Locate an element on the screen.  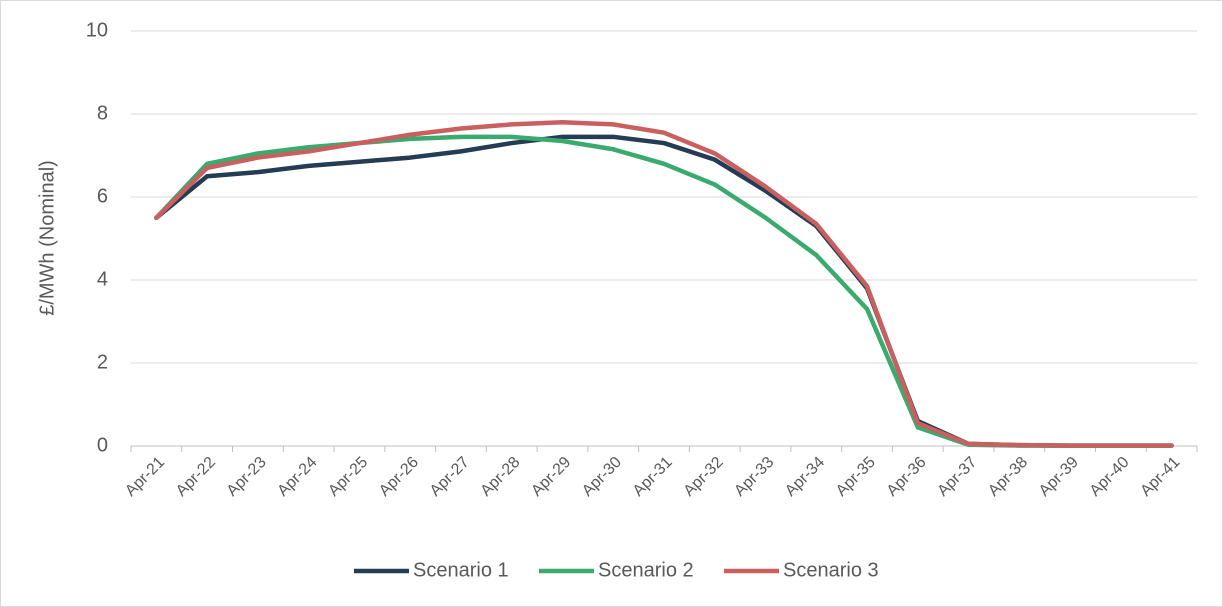
y-tick-label: 0 is located at coordinates (102, 445).